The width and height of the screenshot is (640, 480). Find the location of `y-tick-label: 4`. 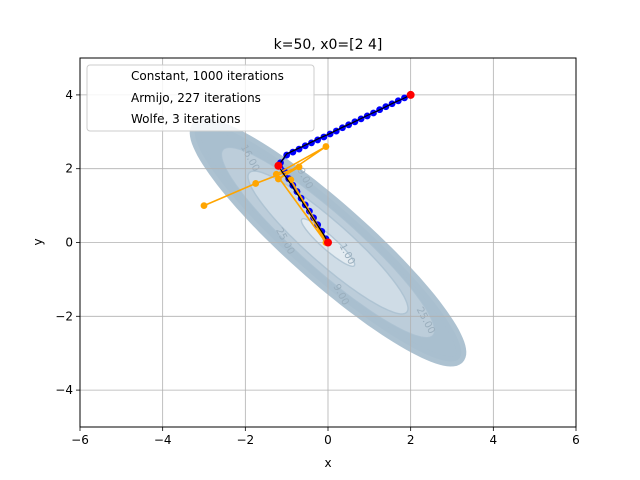

y-tick-label: 4 is located at coordinates (69, 95).